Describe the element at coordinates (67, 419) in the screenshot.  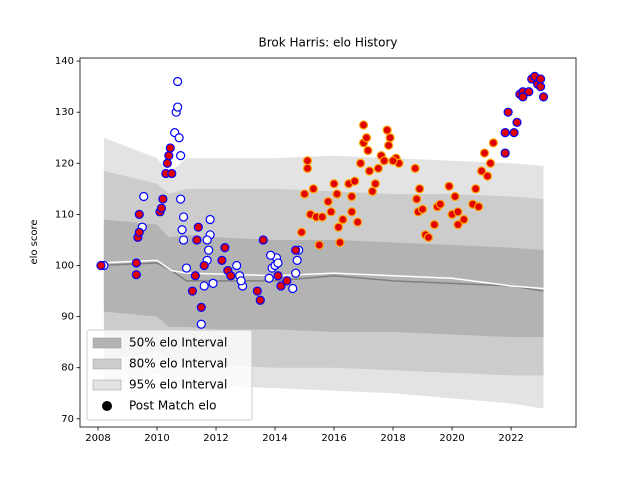
I see `y-tick-label: 70` at that location.